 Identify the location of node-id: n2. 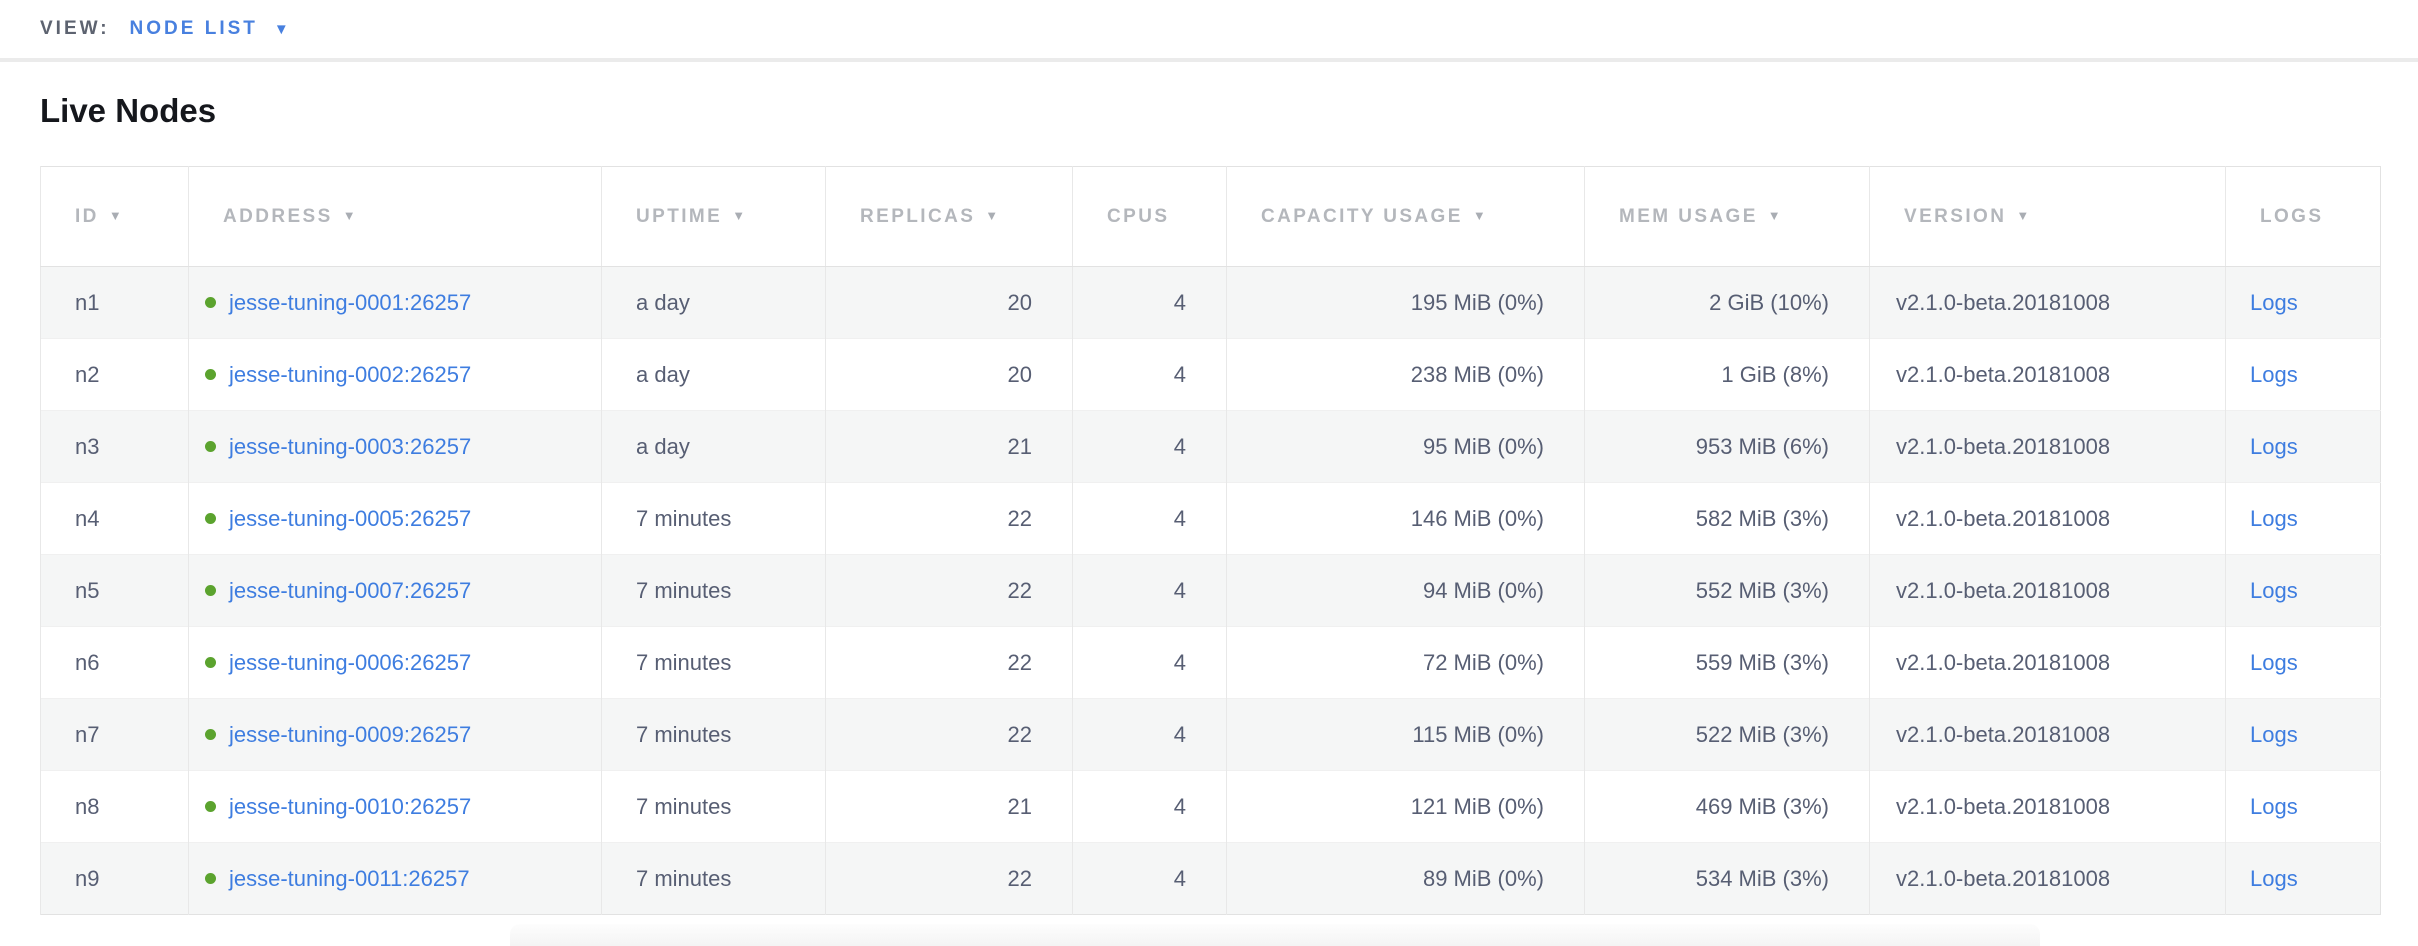
(87, 374).